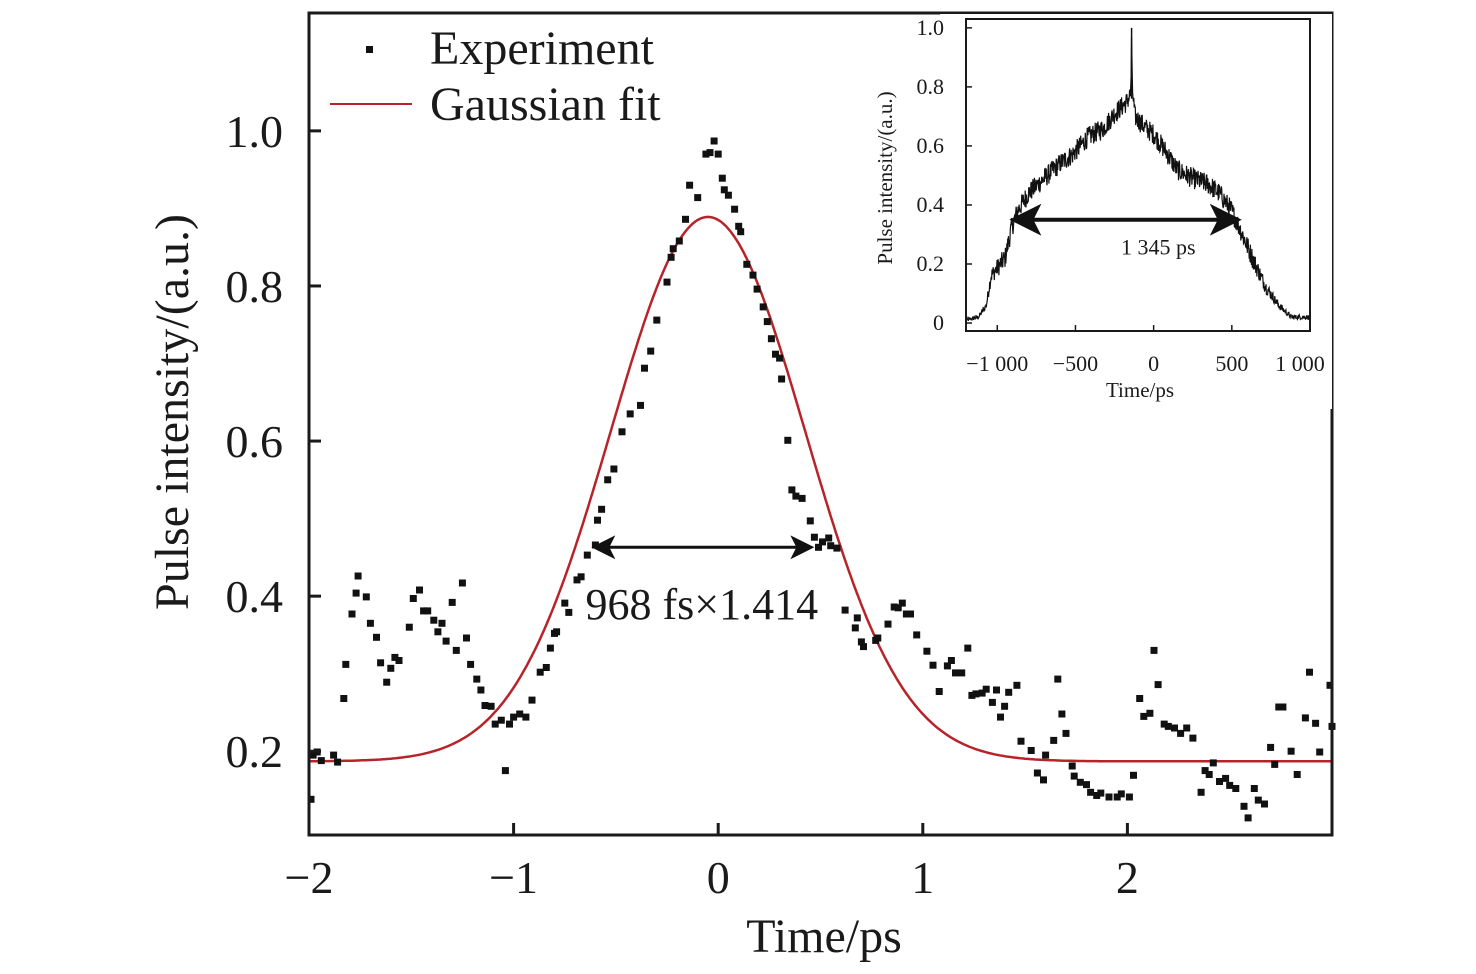 Image resolution: width=1476 pixels, height=974 pixels. Describe the element at coordinates (712, 863) in the screenshot. I see `main-x-ticks: −2 −1 0 1 2` at that location.